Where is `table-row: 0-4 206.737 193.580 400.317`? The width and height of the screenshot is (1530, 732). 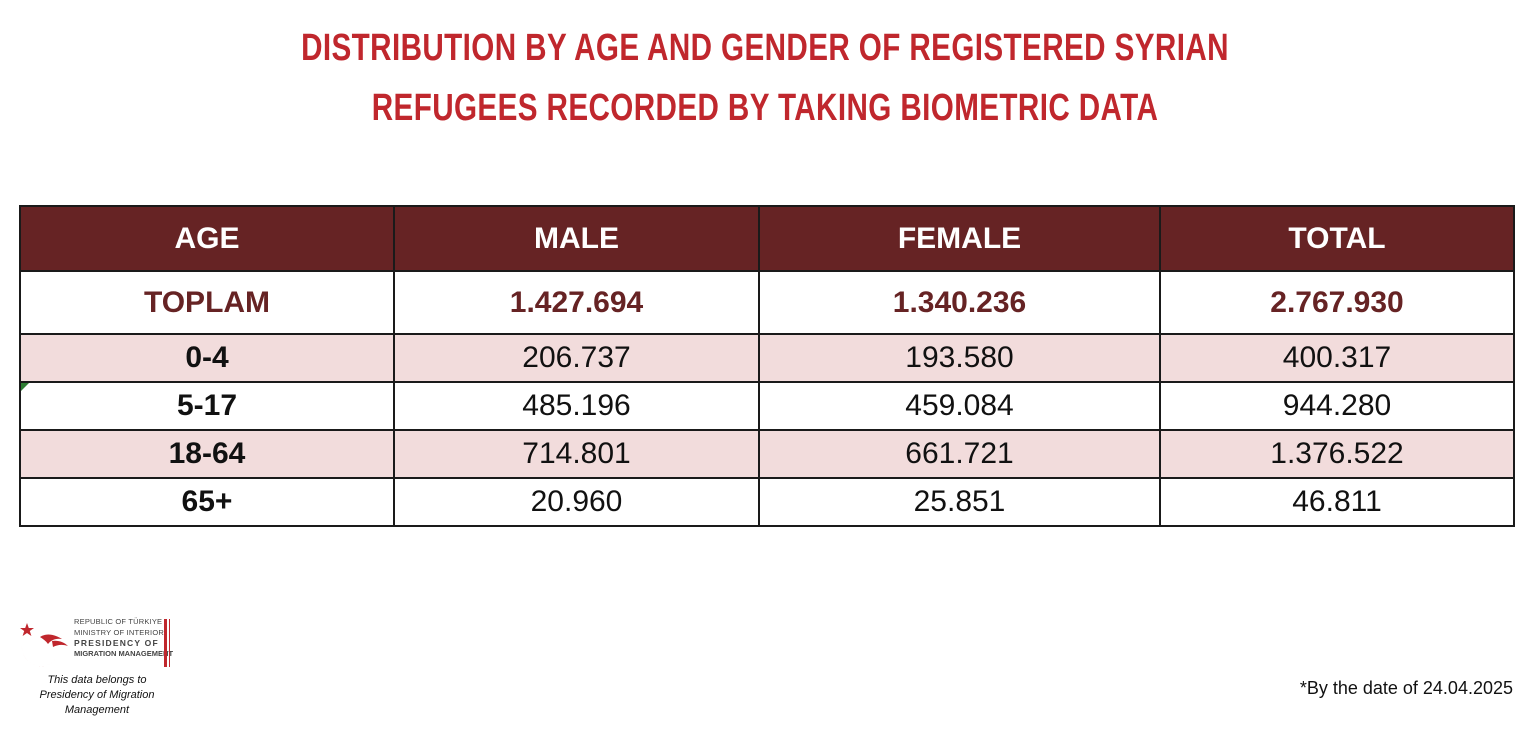
table-row: 0-4 206.737 193.580 400.317 is located at coordinates (767, 358).